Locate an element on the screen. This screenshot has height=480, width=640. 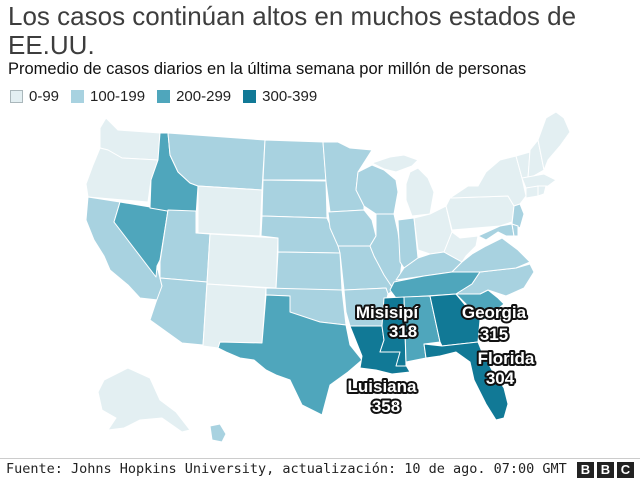
state-michigan-lower is located at coordinates (420, 192).